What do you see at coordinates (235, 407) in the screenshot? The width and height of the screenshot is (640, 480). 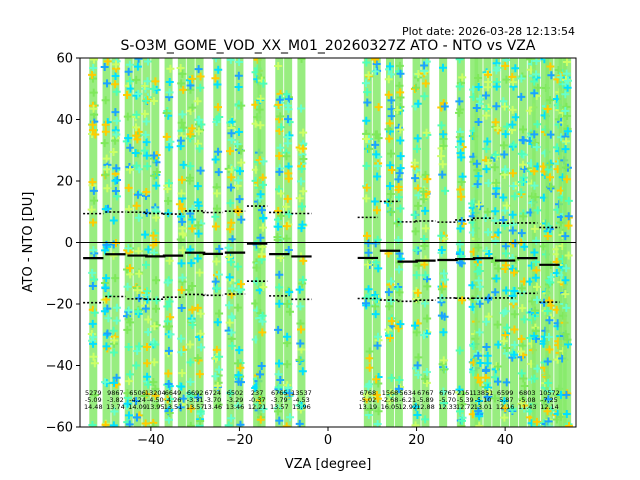 I see `bin-std-label: 13.46` at bounding box center [235, 407].